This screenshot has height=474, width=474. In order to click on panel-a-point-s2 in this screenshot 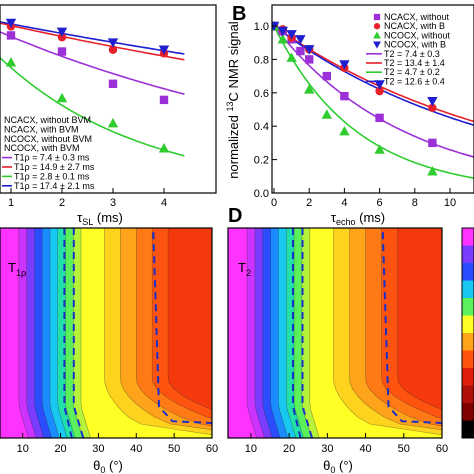, I will do `click(62, 37)`.